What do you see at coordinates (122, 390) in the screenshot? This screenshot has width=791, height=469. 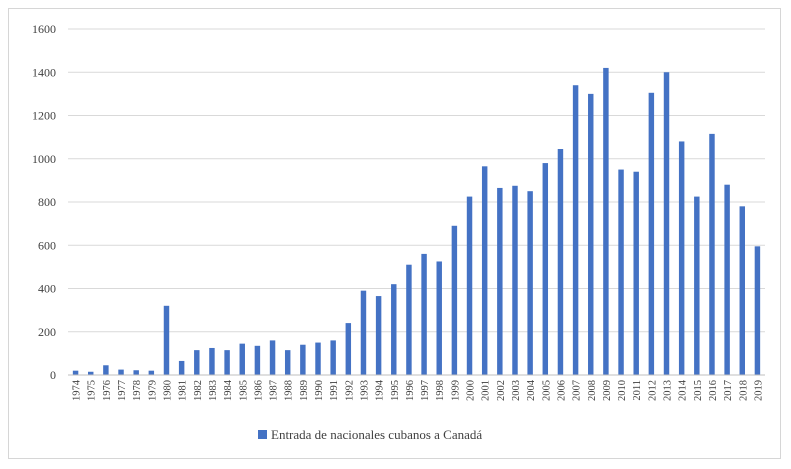 I see `x-tick-label-1977: 1977` at bounding box center [122, 390].